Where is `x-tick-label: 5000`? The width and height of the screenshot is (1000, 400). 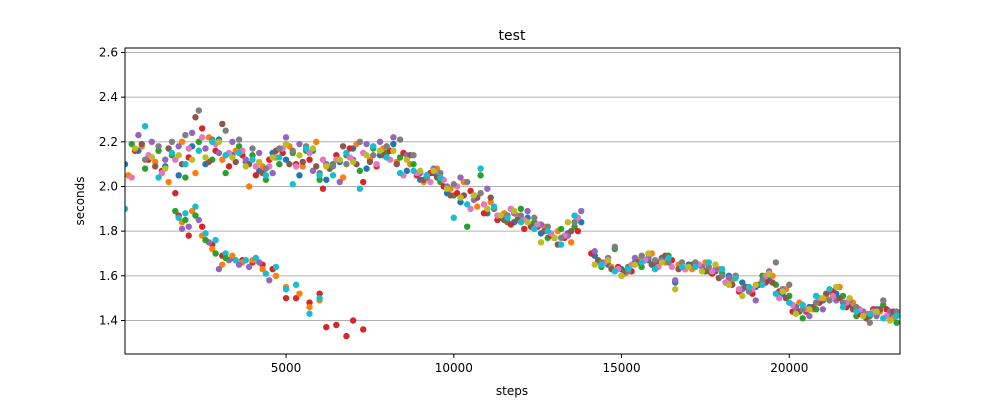 x-tick-label: 5000 is located at coordinates (286, 368).